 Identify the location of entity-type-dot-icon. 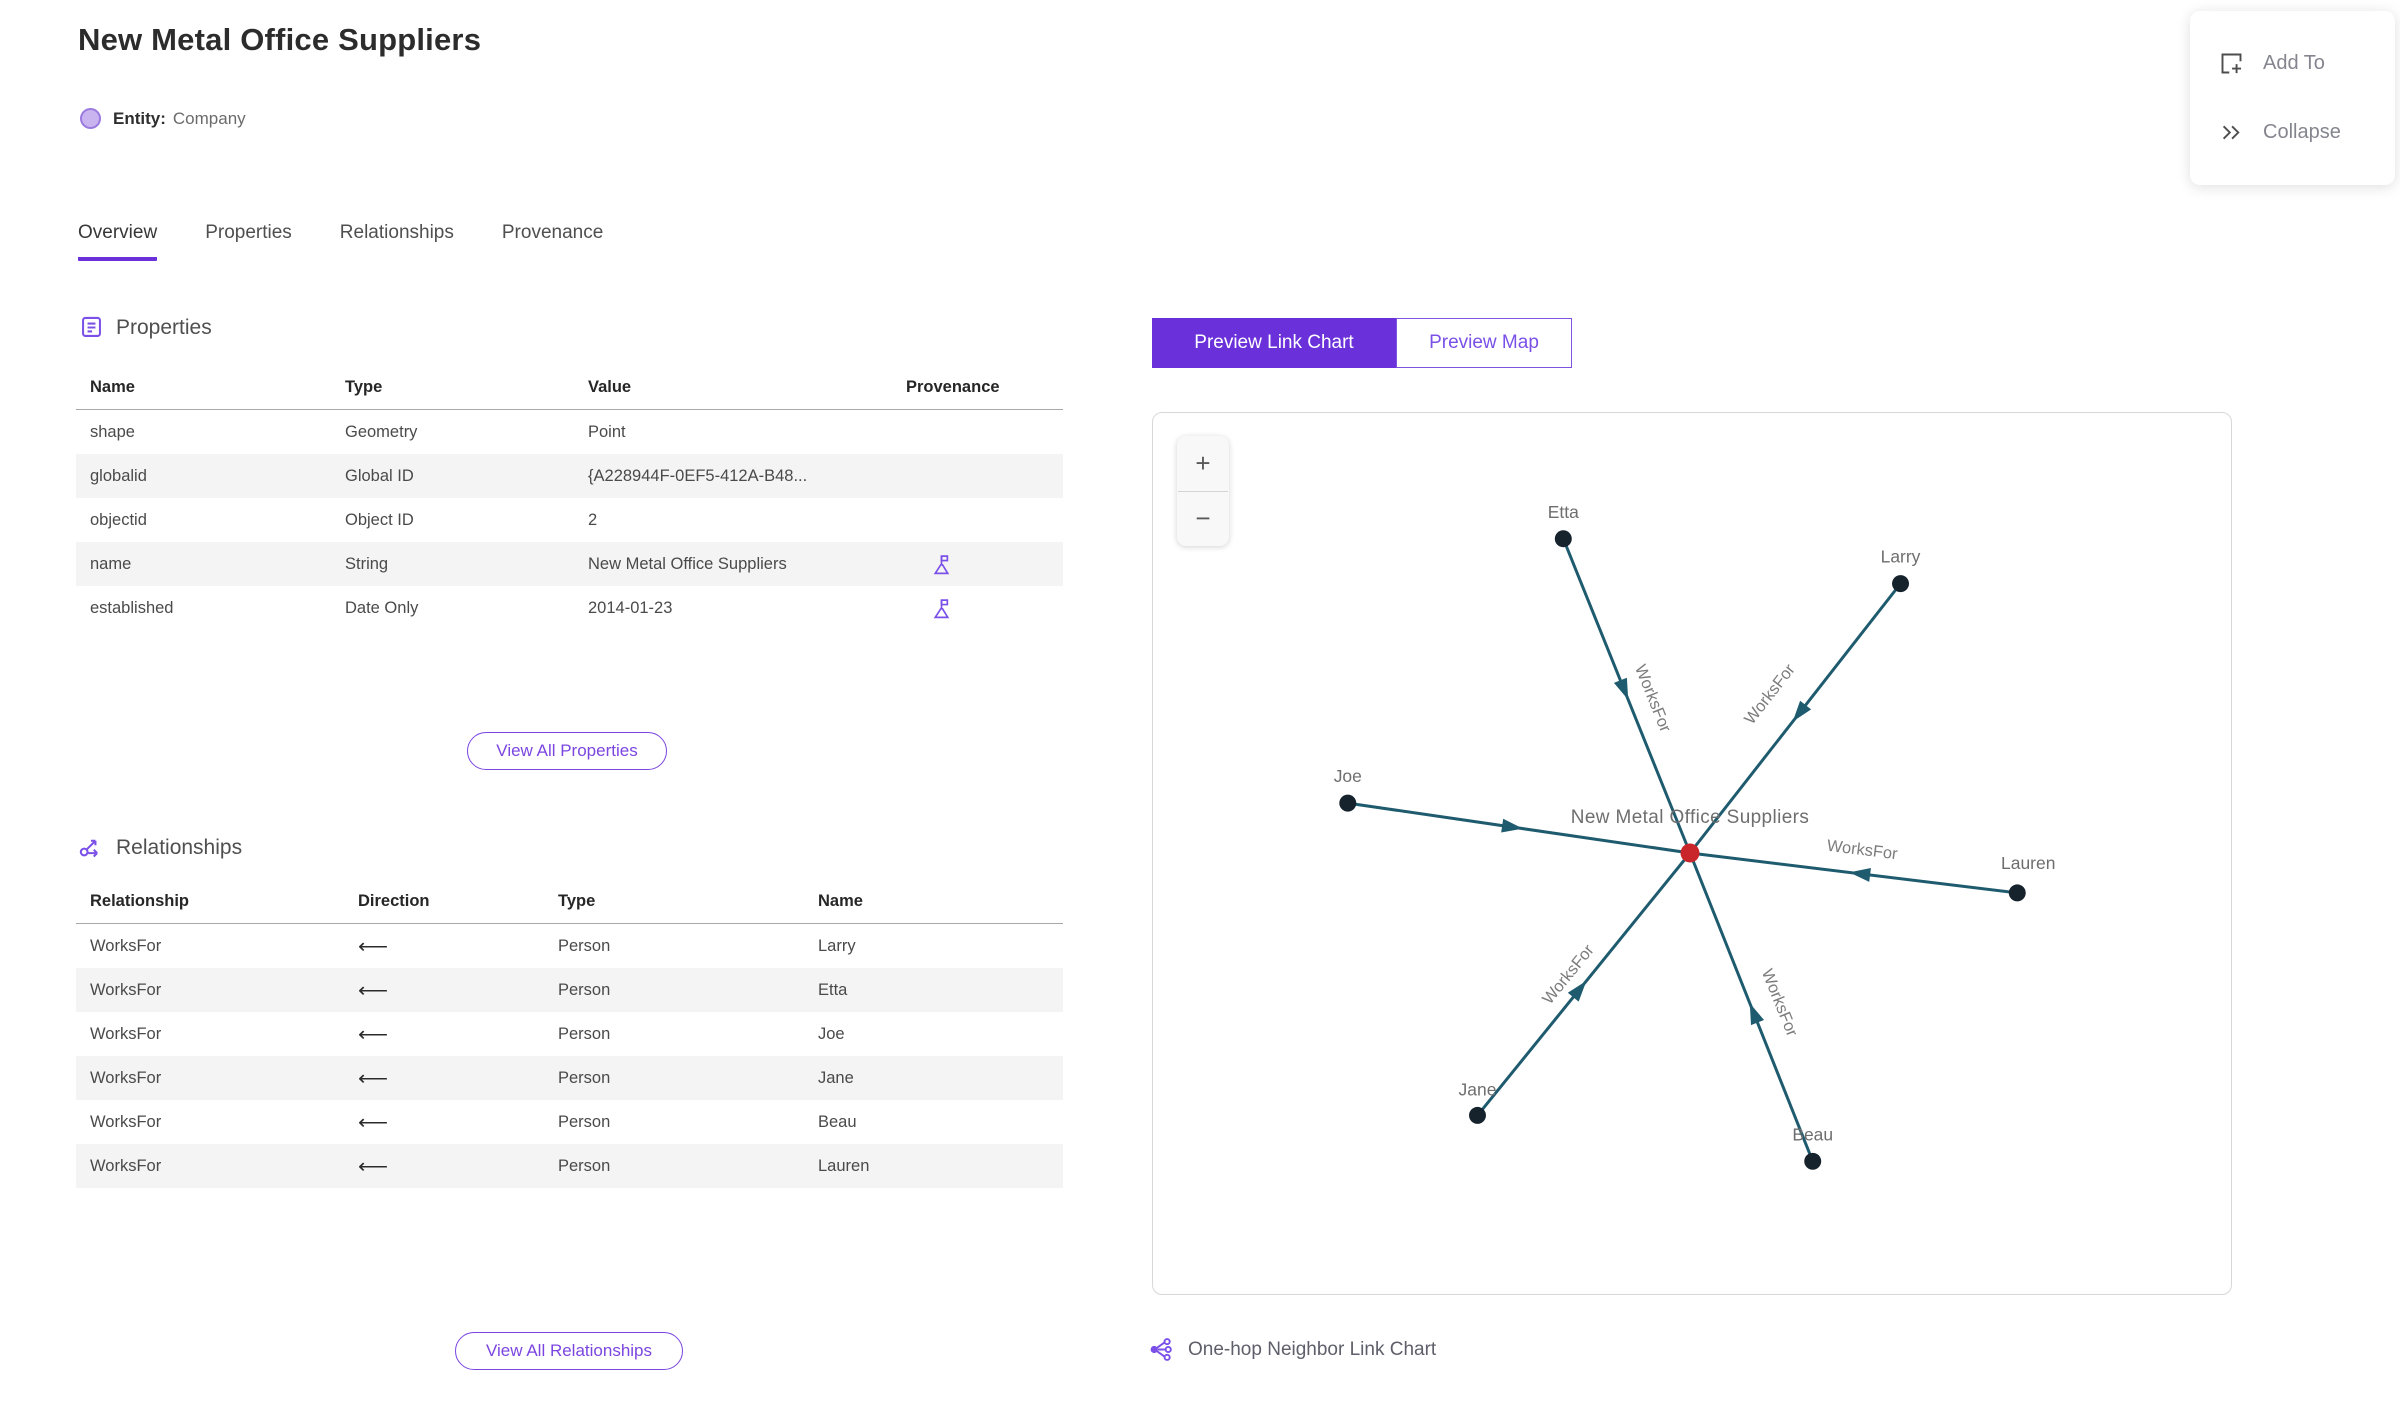
(90, 118).